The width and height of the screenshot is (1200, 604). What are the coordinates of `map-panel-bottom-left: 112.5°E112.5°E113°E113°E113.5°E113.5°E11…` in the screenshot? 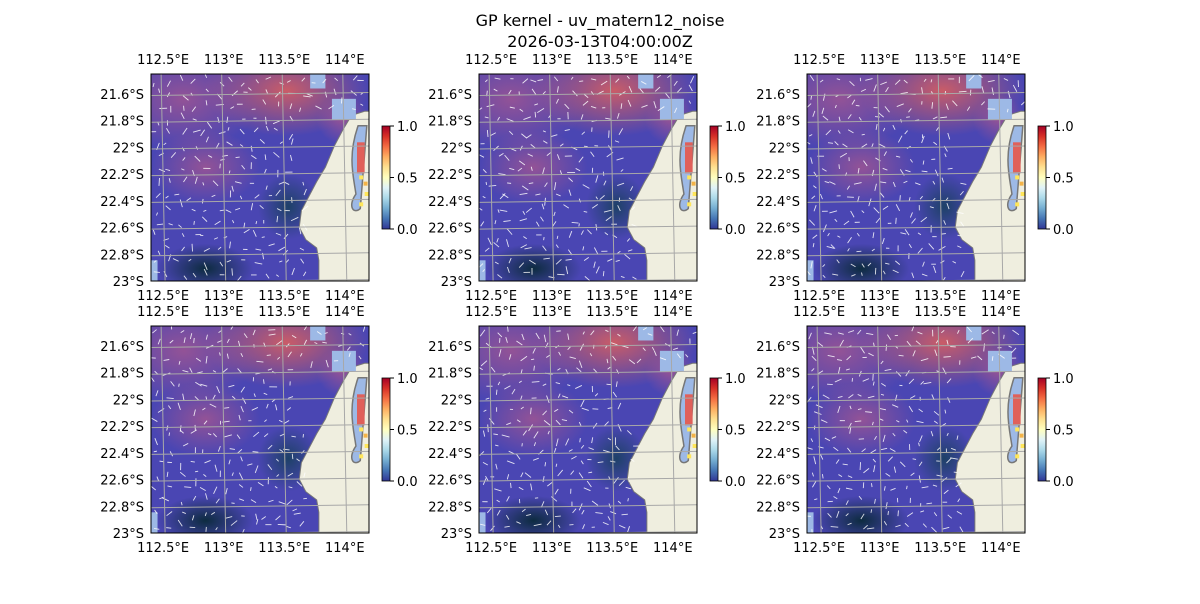 It's located at (258, 426).